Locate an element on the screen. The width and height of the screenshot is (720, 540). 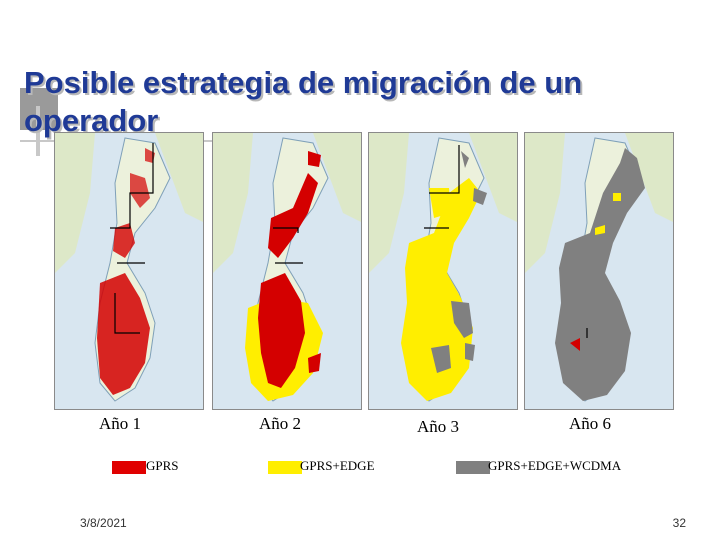
legend-label-wcdma: GPRS+EDGE+WCDMA is located at coordinates (555, 465).